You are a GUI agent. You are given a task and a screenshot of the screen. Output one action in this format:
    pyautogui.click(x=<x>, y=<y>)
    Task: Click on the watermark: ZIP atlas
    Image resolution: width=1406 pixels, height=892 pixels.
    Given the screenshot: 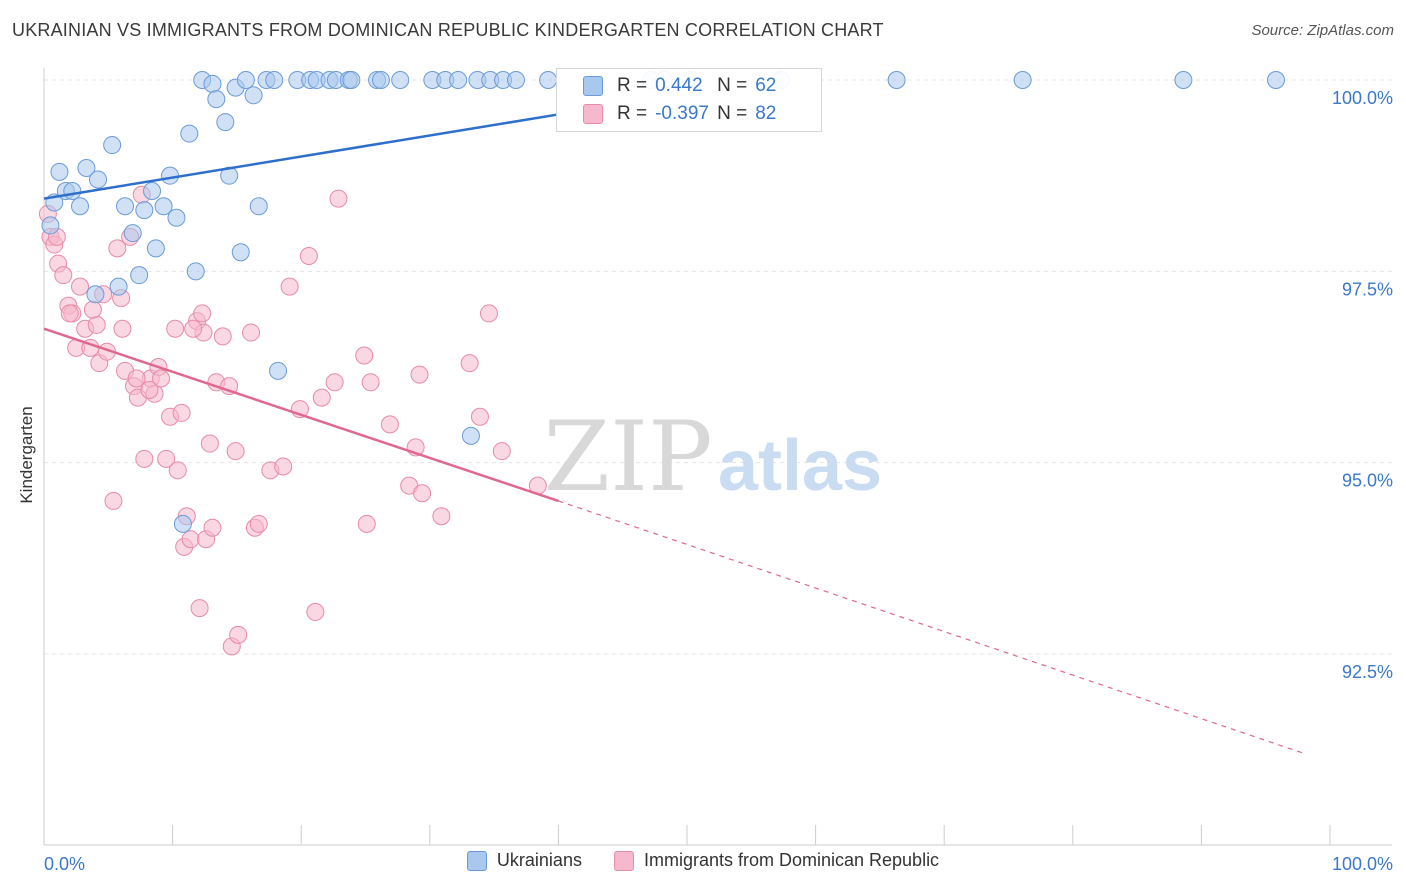 What is the action you would take?
    pyautogui.click(x=712, y=457)
    